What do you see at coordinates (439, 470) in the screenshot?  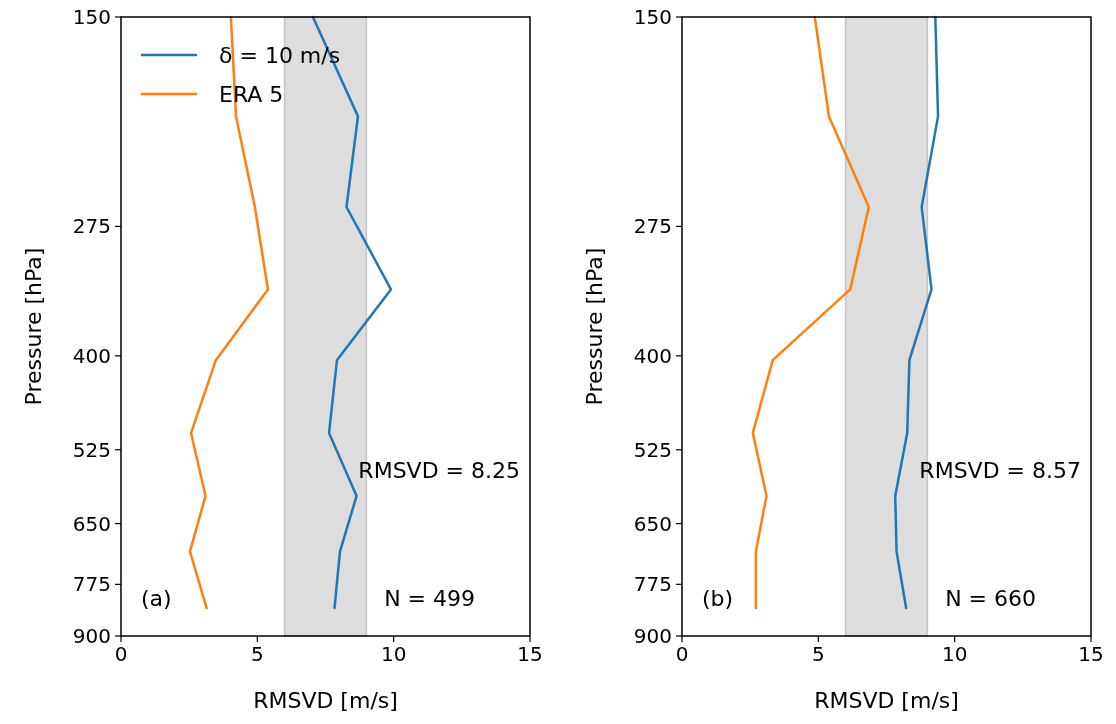 I see `annotation: RMSVD = 8.25` at bounding box center [439, 470].